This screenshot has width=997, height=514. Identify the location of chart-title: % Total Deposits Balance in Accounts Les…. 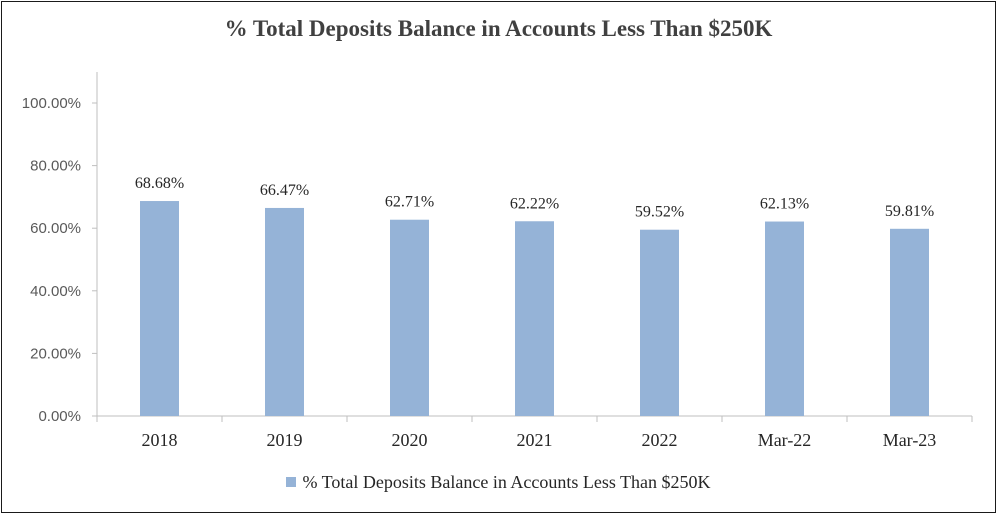
(498, 28).